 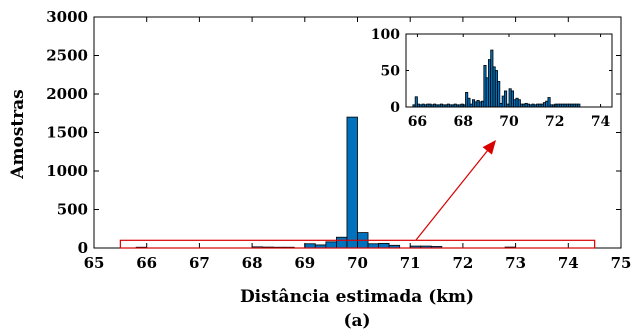 What do you see at coordinates (515, 263) in the screenshot?
I see `main-x-tick-label: 73` at bounding box center [515, 263].